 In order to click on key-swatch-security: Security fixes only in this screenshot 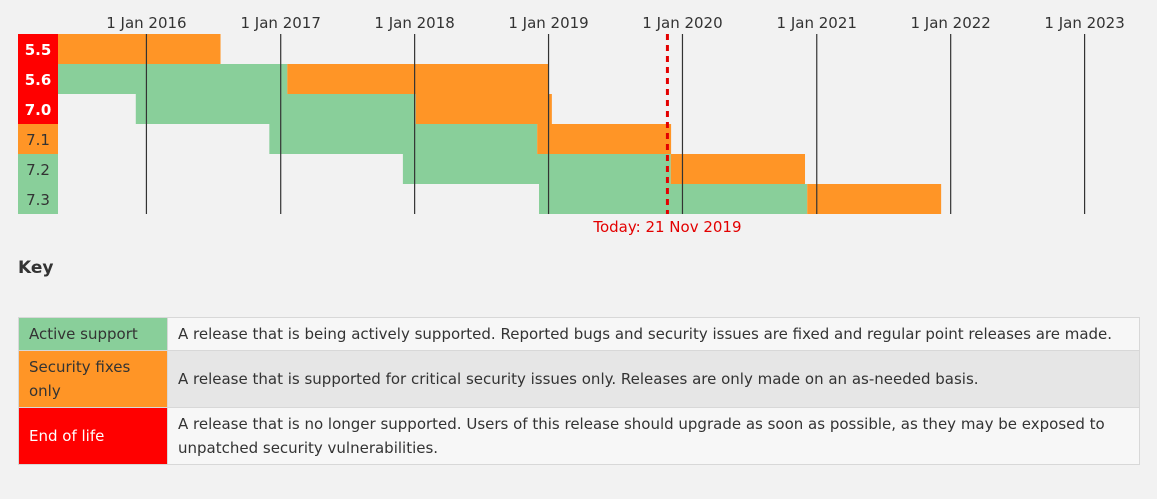, I will do `click(93, 379)`.